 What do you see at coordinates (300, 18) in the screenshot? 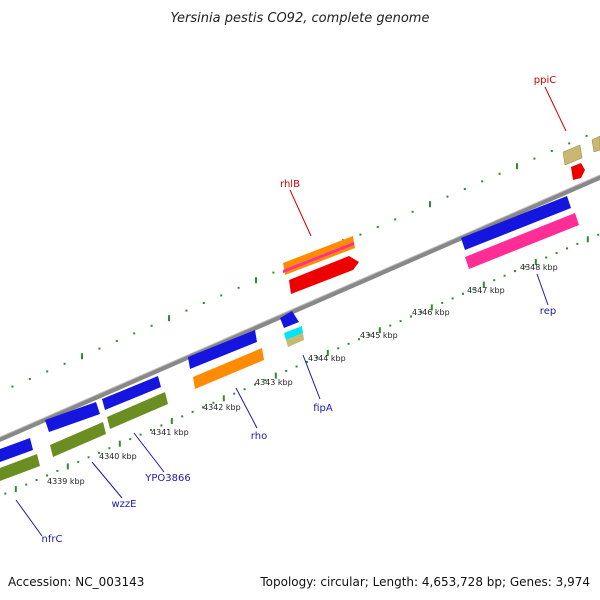
I see `map-title: Yersinia pestis CO92, complete genome` at bounding box center [300, 18].